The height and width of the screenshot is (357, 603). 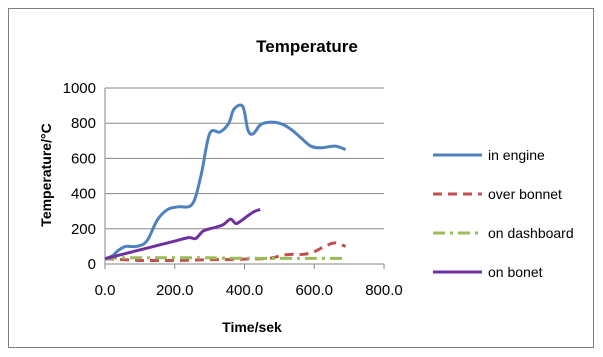 What do you see at coordinates (307, 46) in the screenshot?
I see `chart-title: Temperature` at bounding box center [307, 46].